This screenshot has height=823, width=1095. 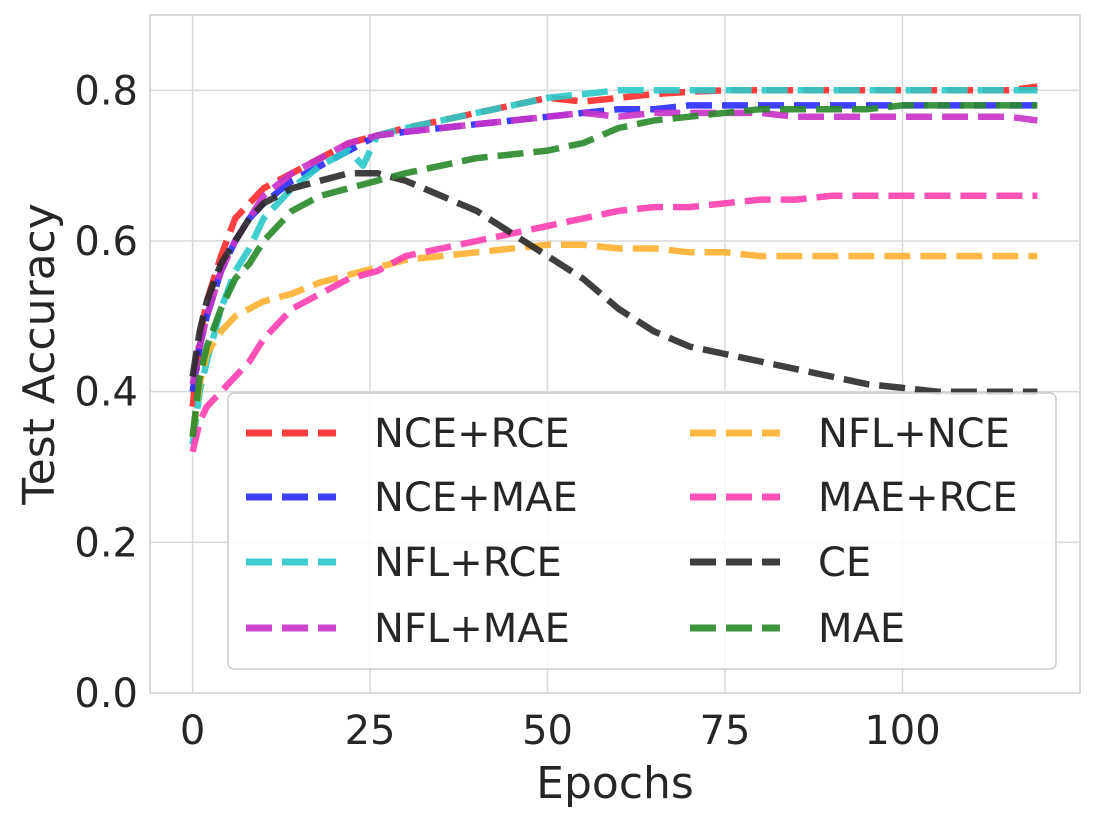 What do you see at coordinates (547, 731) in the screenshot?
I see `x-tick-label: 50` at bounding box center [547, 731].